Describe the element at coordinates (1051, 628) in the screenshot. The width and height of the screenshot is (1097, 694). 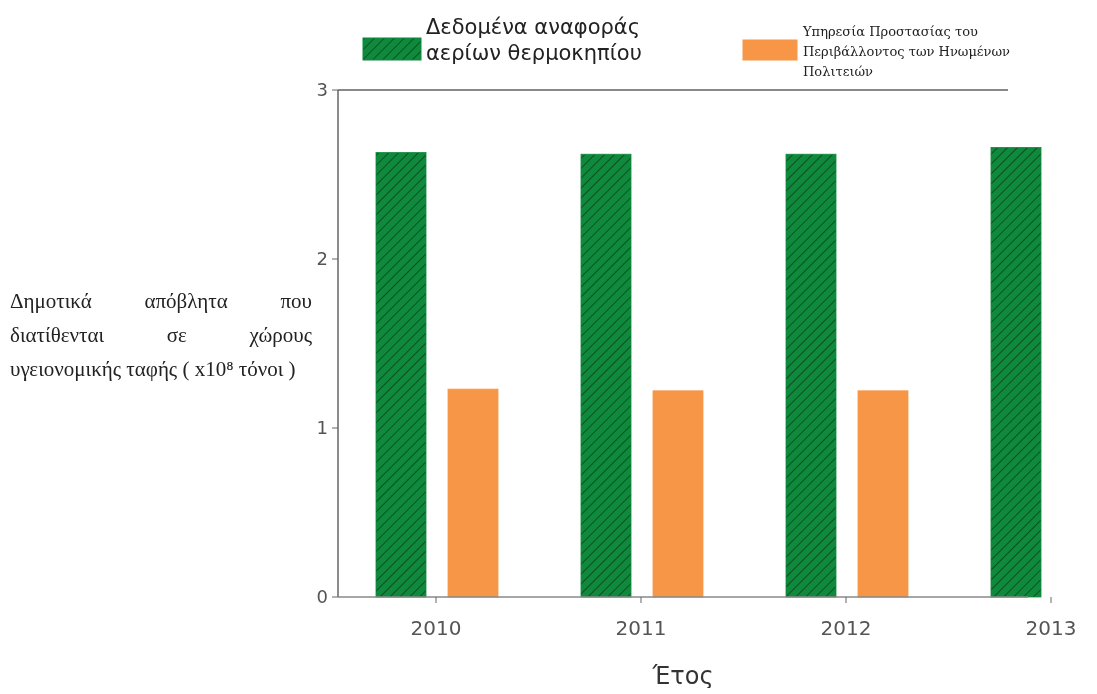
I see `x-tick-label: 2013` at that location.